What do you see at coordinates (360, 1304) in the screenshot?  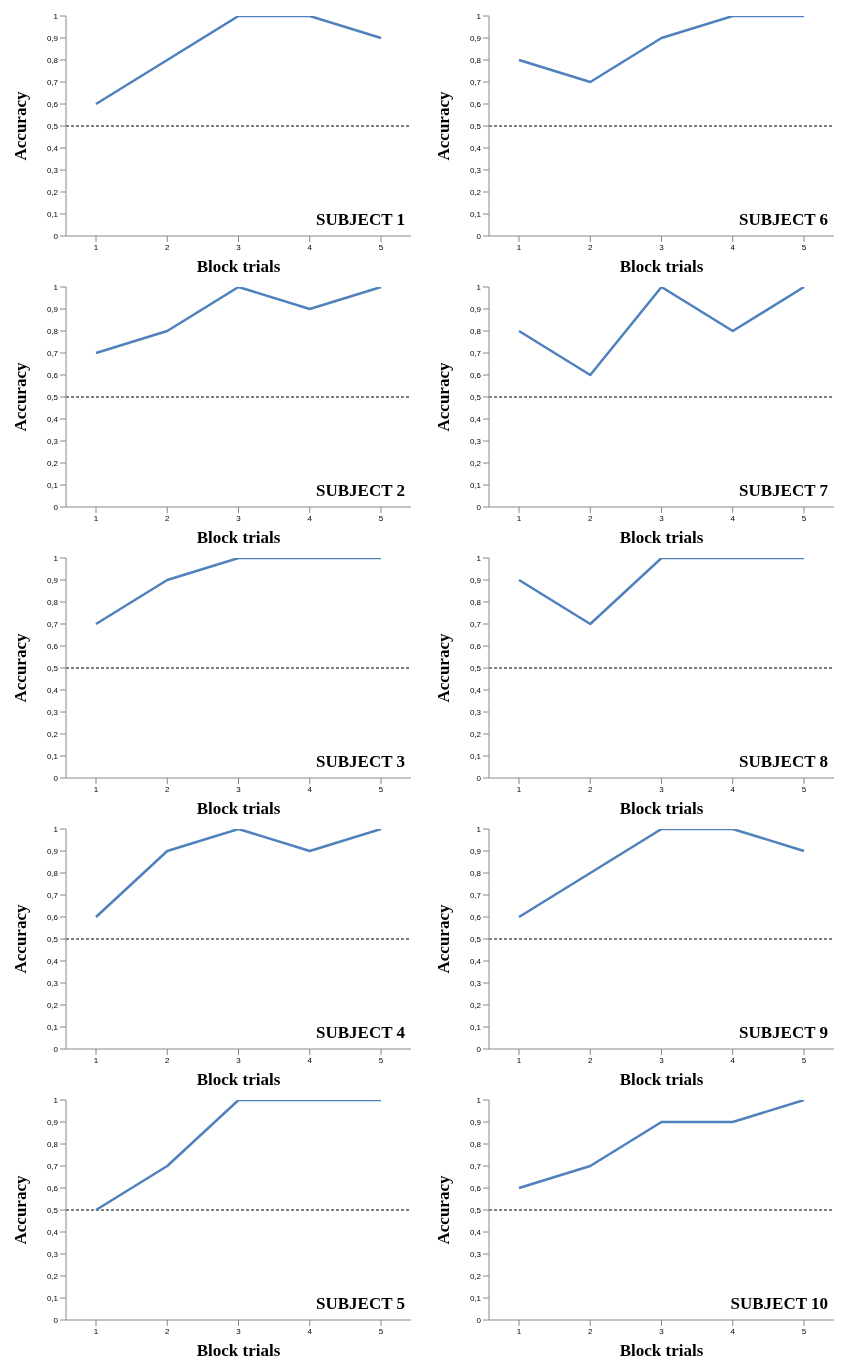 I see `text: SUBJECT 5` at bounding box center [360, 1304].